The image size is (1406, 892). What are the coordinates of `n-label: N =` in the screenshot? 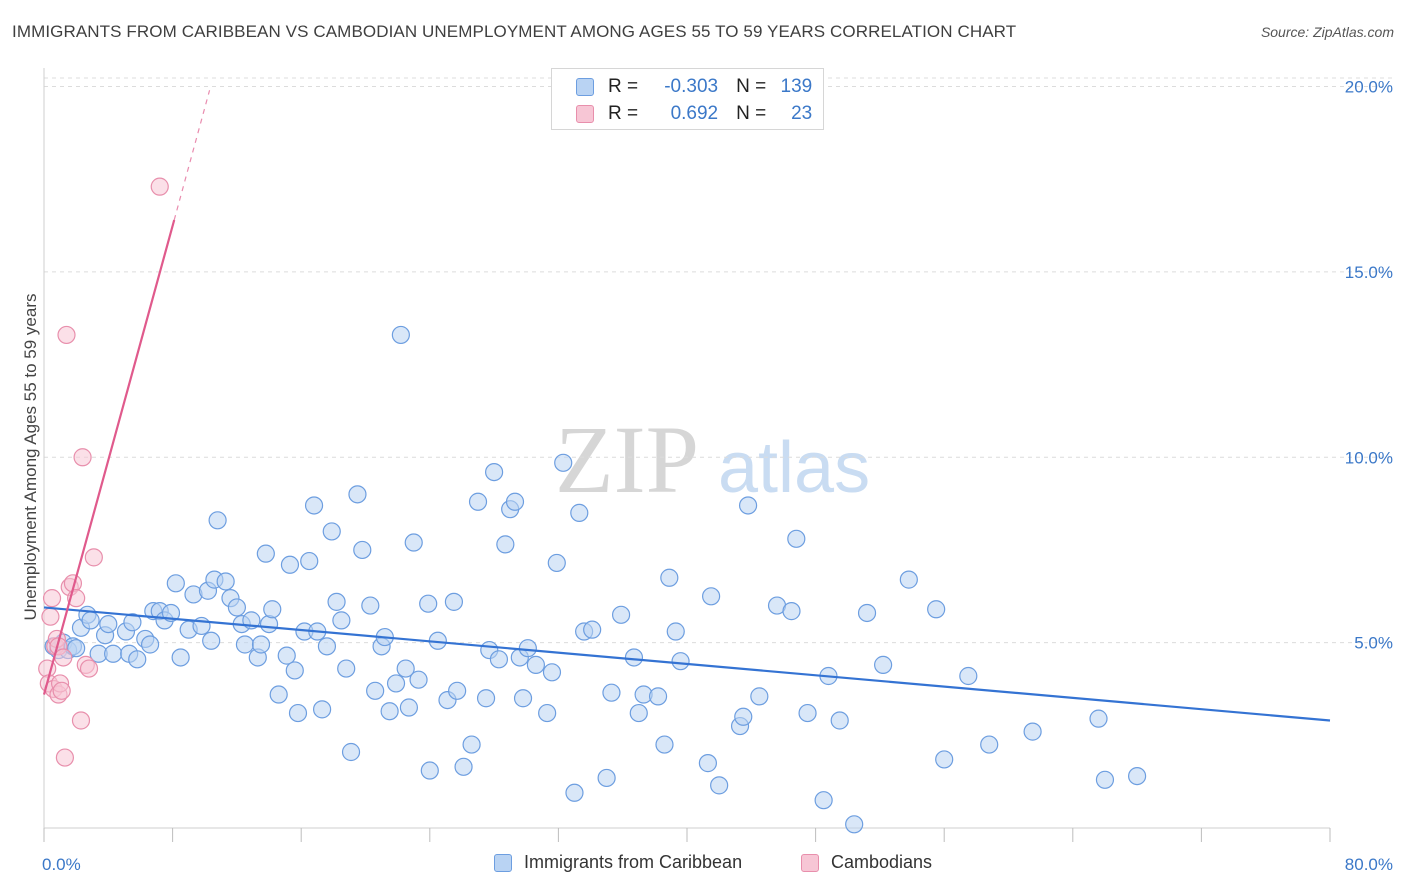 It's located at (751, 113).